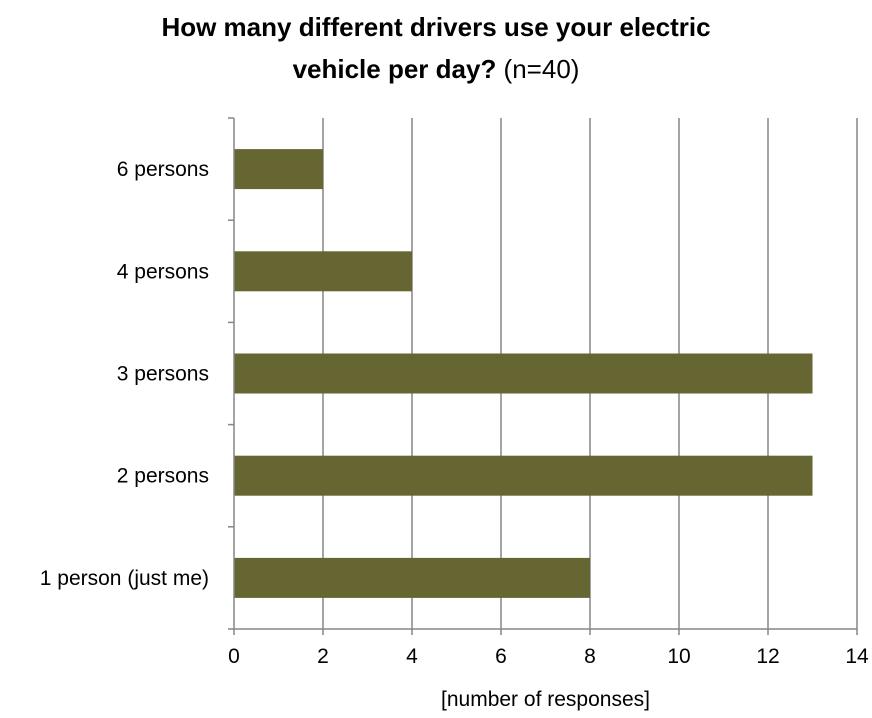 This screenshot has height=718, width=872. I want to click on chart-title-bold-part: vehicle per day?, so click(394, 69).